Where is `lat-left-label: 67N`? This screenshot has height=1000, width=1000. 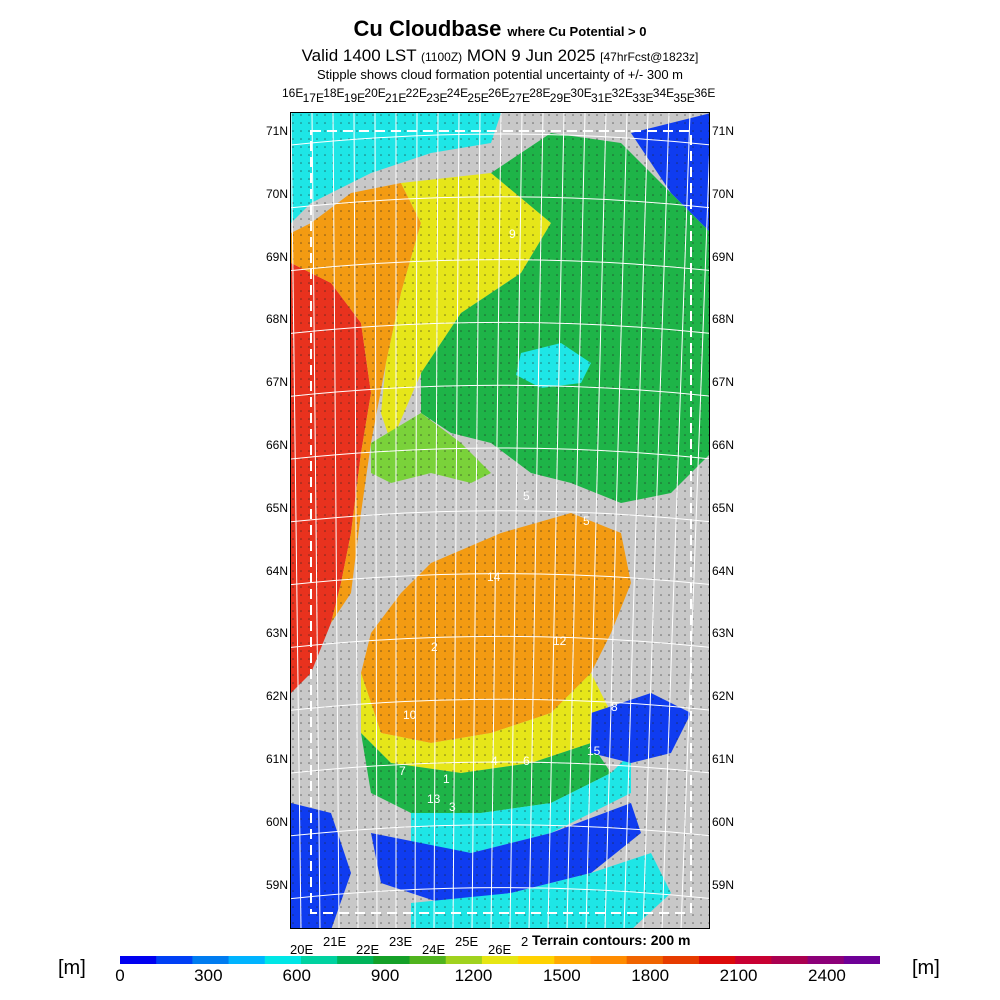 lat-left-label: 67N is located at coordinates (276, 382).